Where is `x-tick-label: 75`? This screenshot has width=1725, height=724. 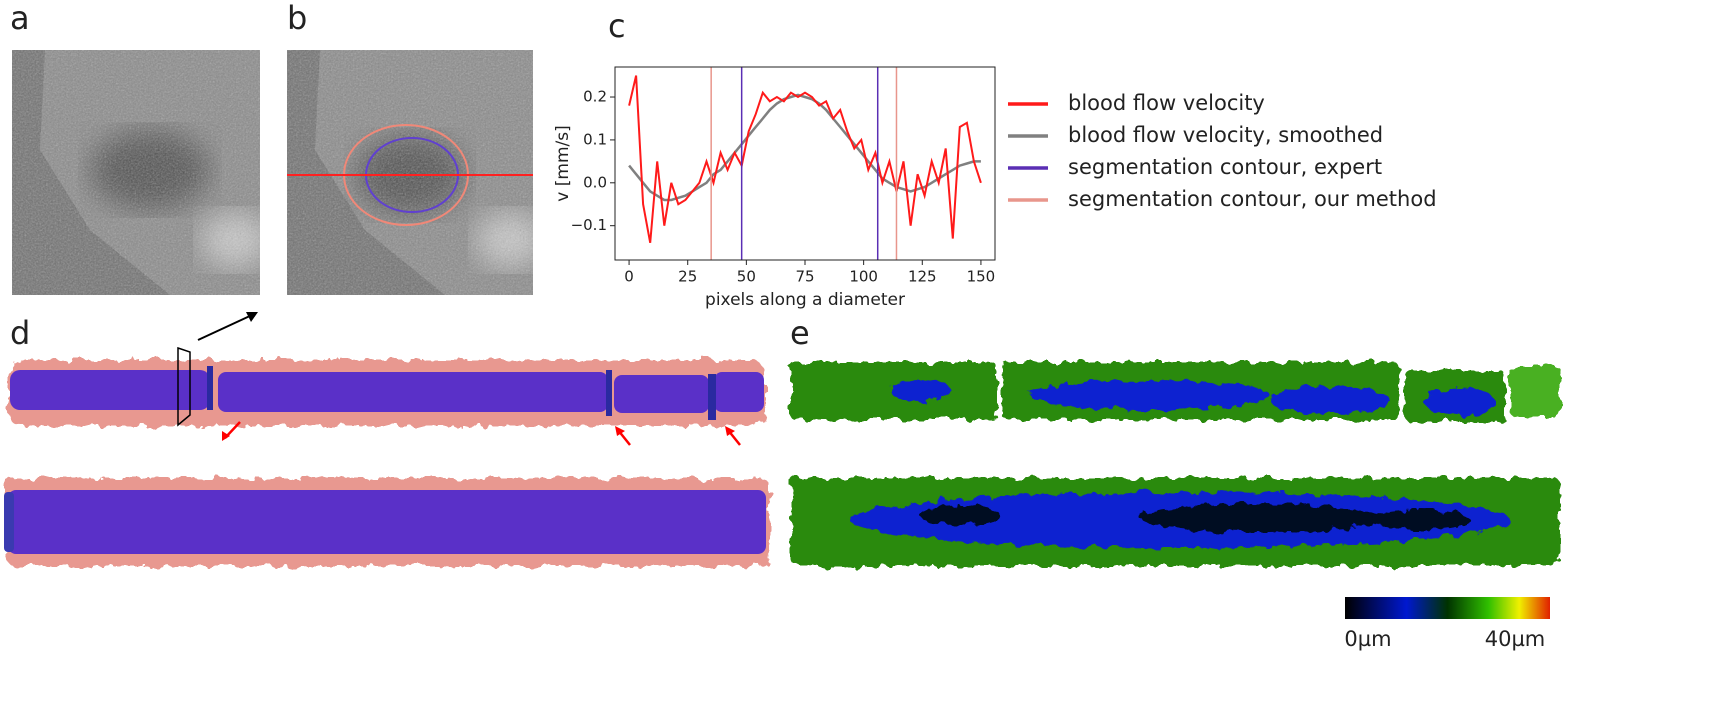
x-tick-label: 75 is located at coordinates (804, 277).